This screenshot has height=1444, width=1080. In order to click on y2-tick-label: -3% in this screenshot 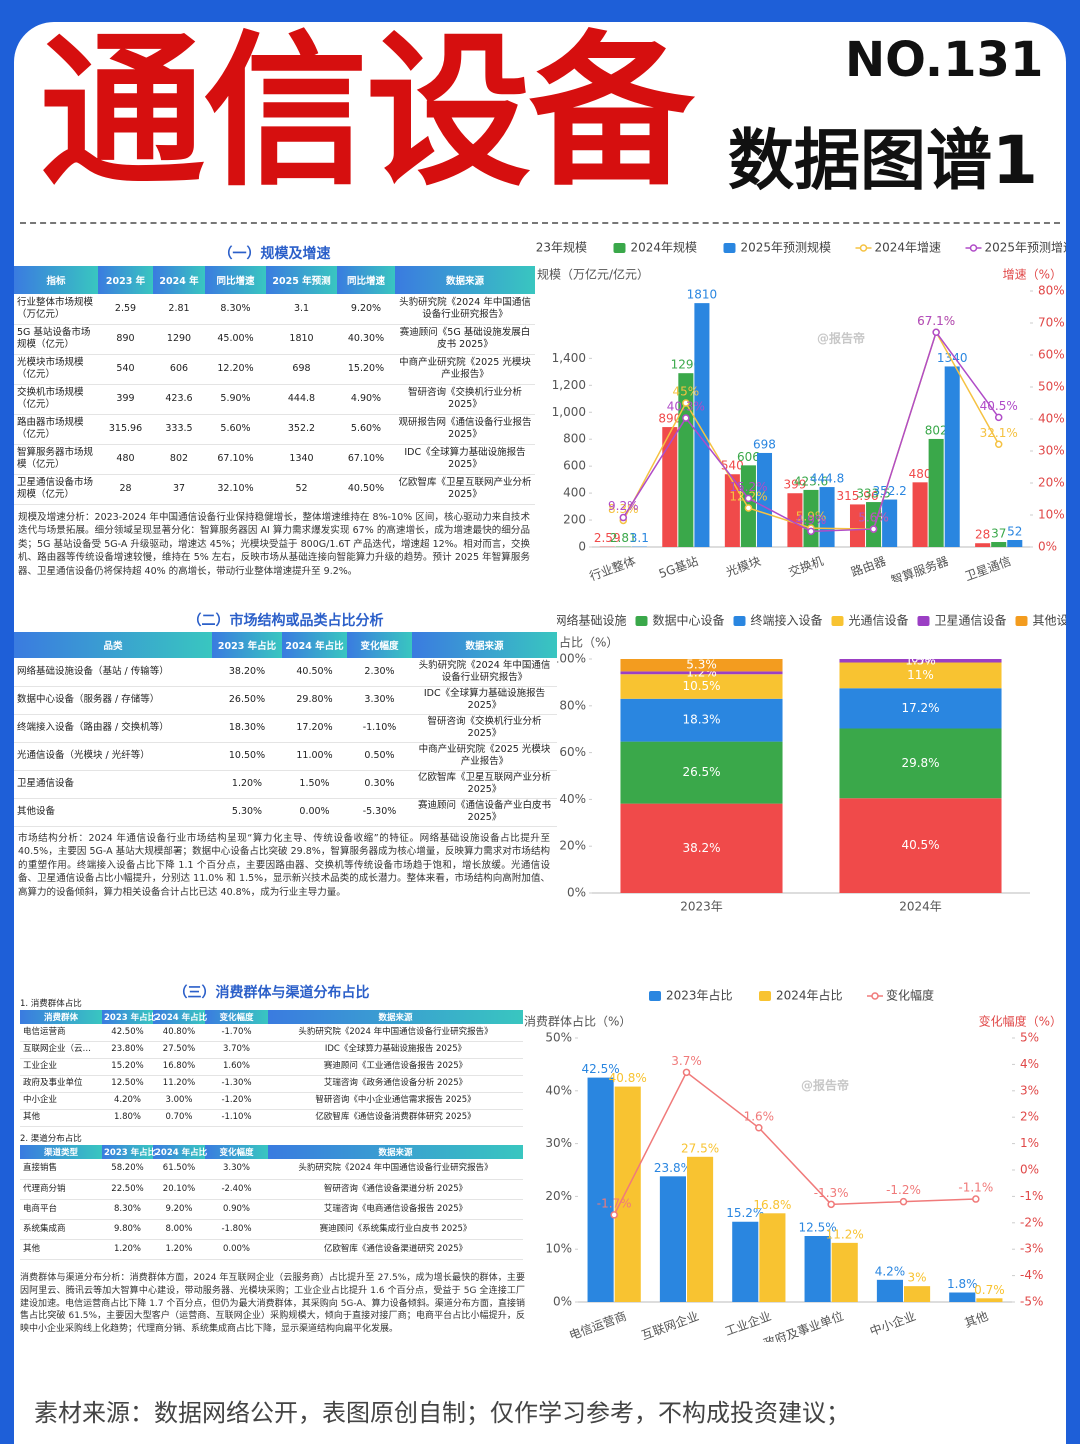, I will do `click(1031, 1249)`.